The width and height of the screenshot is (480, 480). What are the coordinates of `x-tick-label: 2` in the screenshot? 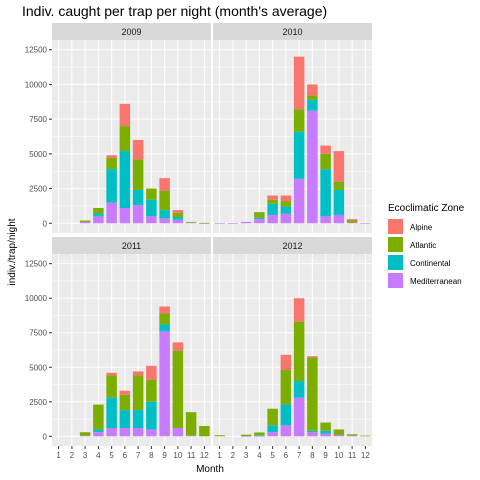 It's located at (233, 455).